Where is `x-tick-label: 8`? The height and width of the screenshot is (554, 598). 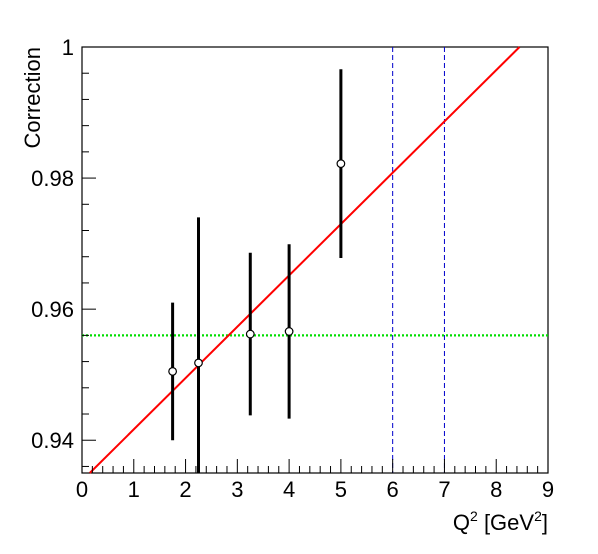 x-tick-label: 8 is located at coordinates (496, 489).